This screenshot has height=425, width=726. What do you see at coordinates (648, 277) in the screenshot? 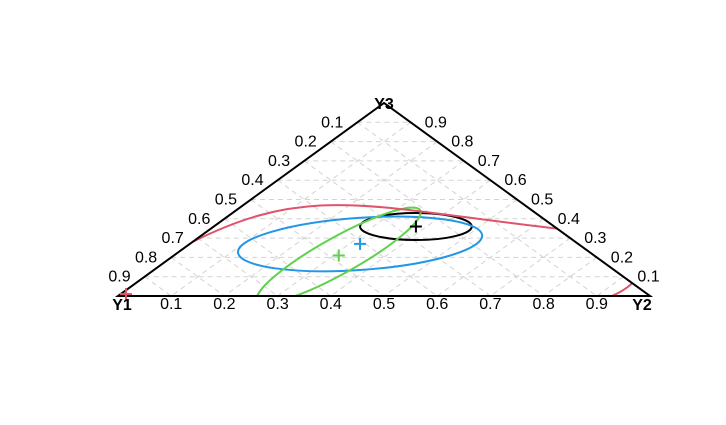
I see `tick-right: 0.1` at bounding box center [648, 277].